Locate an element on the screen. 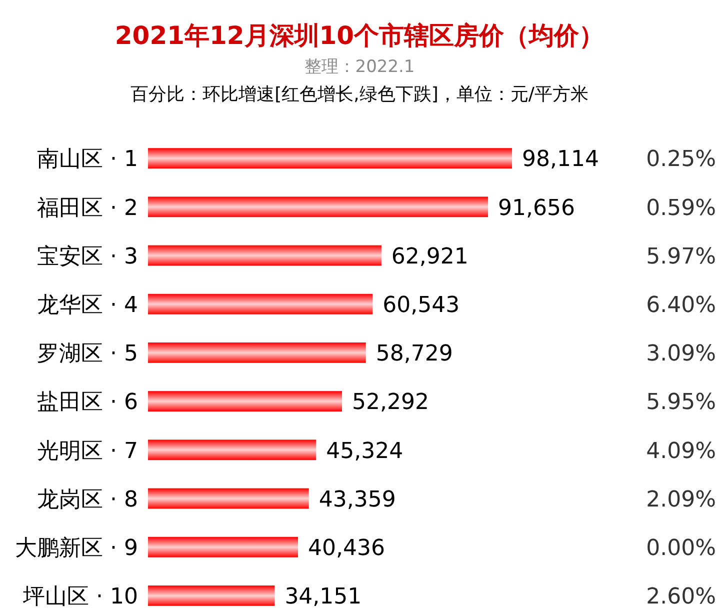  y-tick-label: 龙华区 · 4 is located at coordinates (87, 305).